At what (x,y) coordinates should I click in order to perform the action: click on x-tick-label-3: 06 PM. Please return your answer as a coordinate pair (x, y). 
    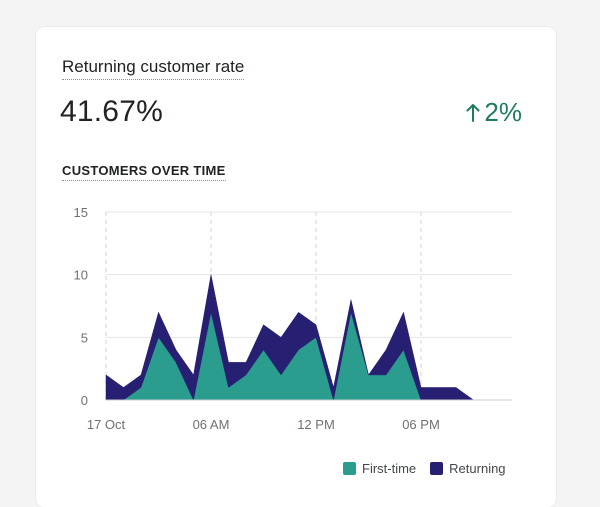
    Looking at the image, I should click on (421, 424).